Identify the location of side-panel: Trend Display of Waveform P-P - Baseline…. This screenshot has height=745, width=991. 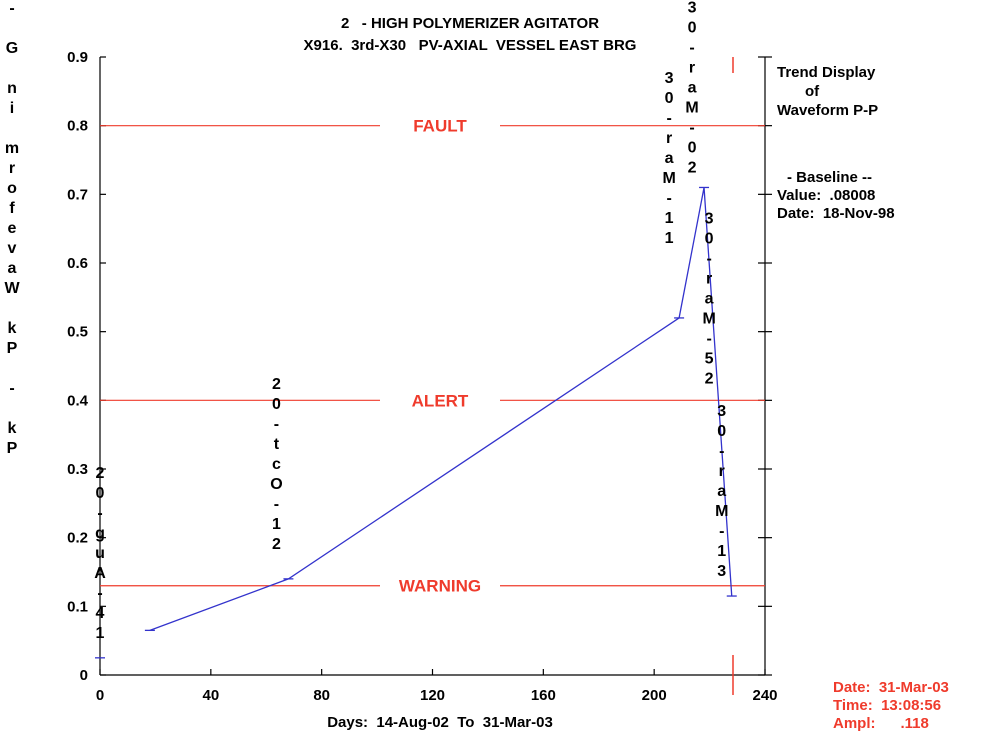
(836, 143).